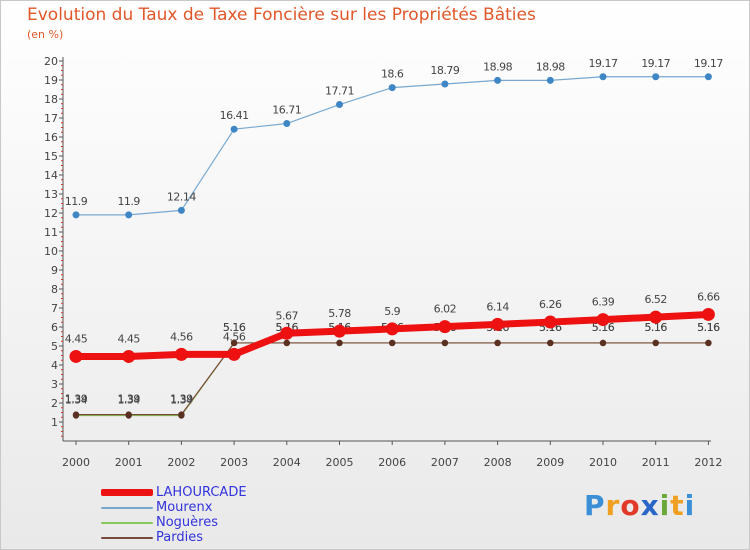 Image resolution: width=750 pixels, height=550 pixels. Describe the element at coordinates (184, 507) in the screenshot. I see `legend-label-mourenx: Mourenx` at that location.